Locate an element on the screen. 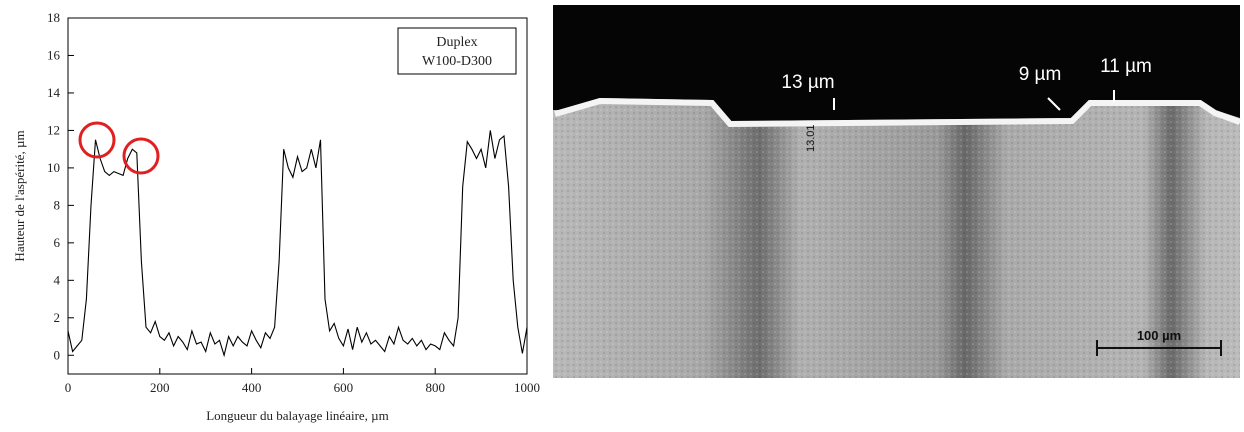 The width and height of the screenshot is (1244, 432). annotation: Duplex is located at coordinates (456, 42).